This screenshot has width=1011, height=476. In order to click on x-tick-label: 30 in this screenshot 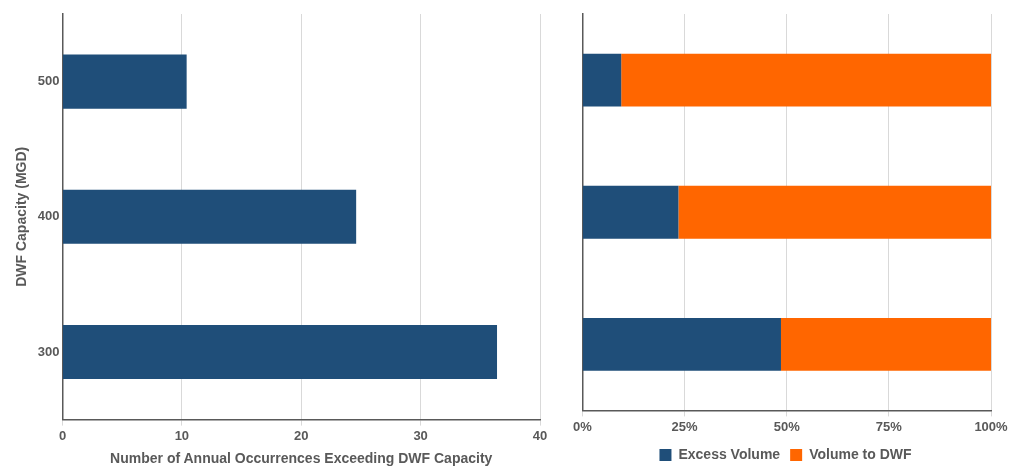, I will do `click(420, 435)`.